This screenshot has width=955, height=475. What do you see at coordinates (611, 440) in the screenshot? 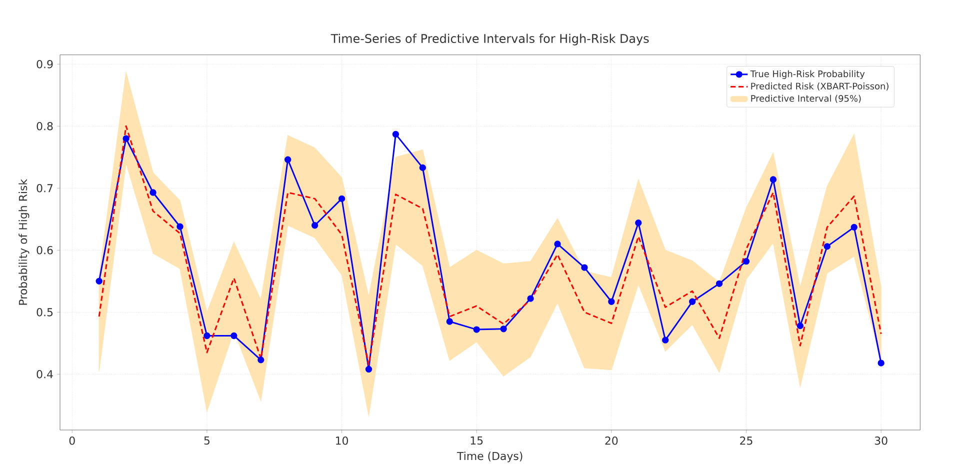
I see `x-tick-label: 20` at bounding box center [611, 440].